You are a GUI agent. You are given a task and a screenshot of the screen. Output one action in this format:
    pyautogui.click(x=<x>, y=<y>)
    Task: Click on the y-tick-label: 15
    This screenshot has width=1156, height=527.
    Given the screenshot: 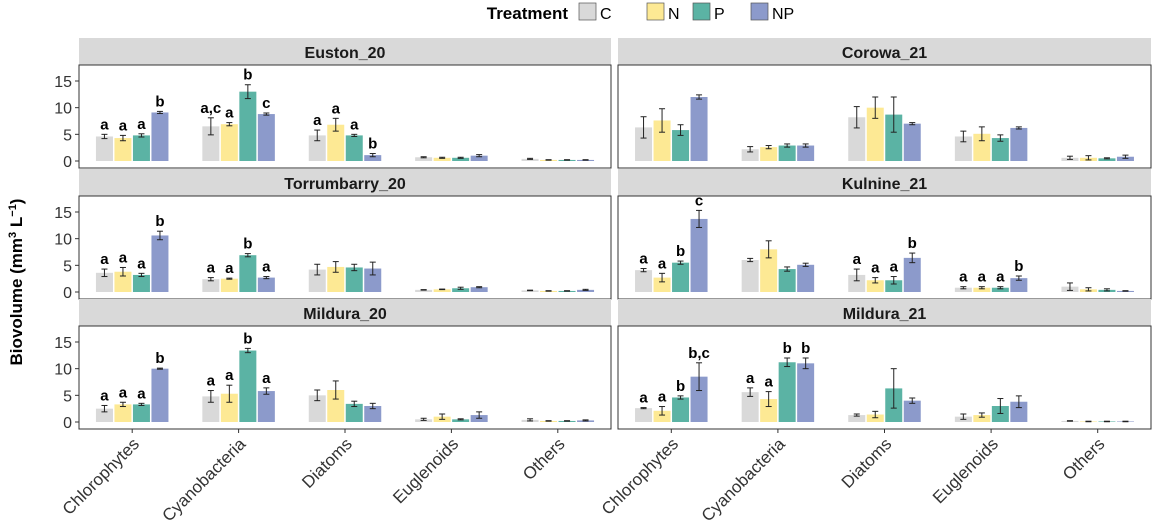 What is the action you would take?
    pyautogui.click(x=63, y=213)
    